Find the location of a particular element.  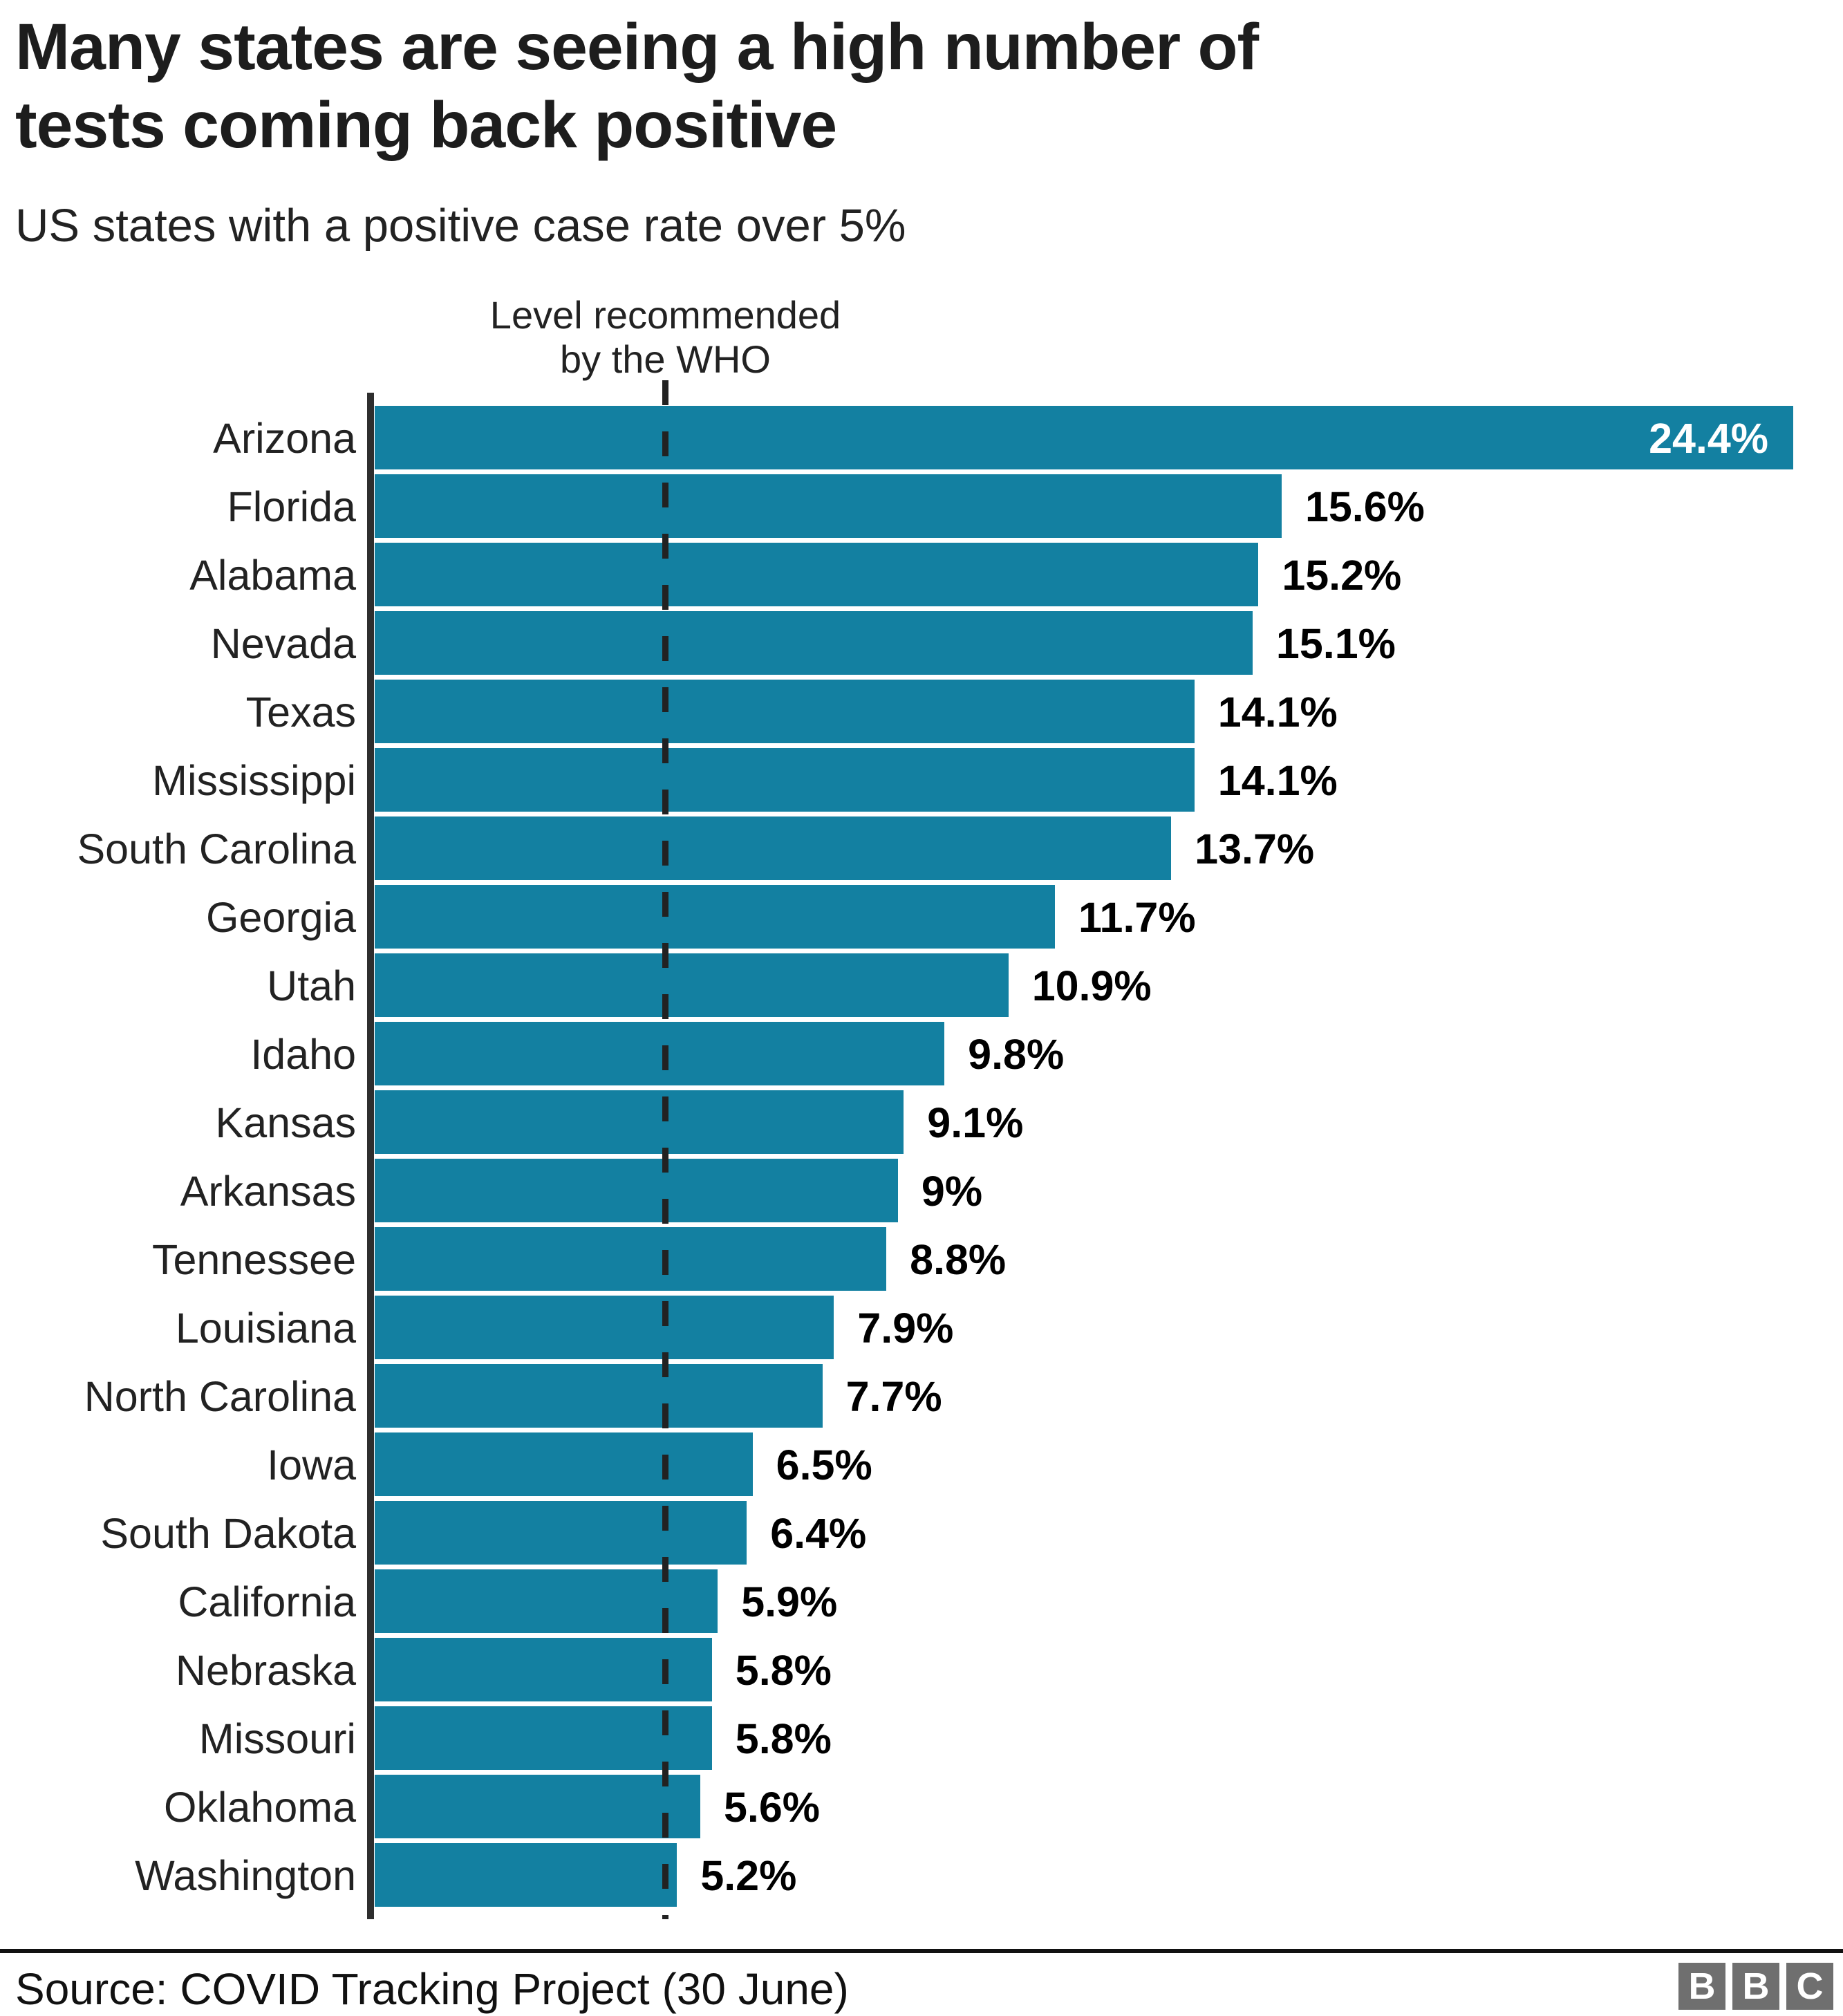

state-label: Louisiana is located at coordinates (265, 1328).